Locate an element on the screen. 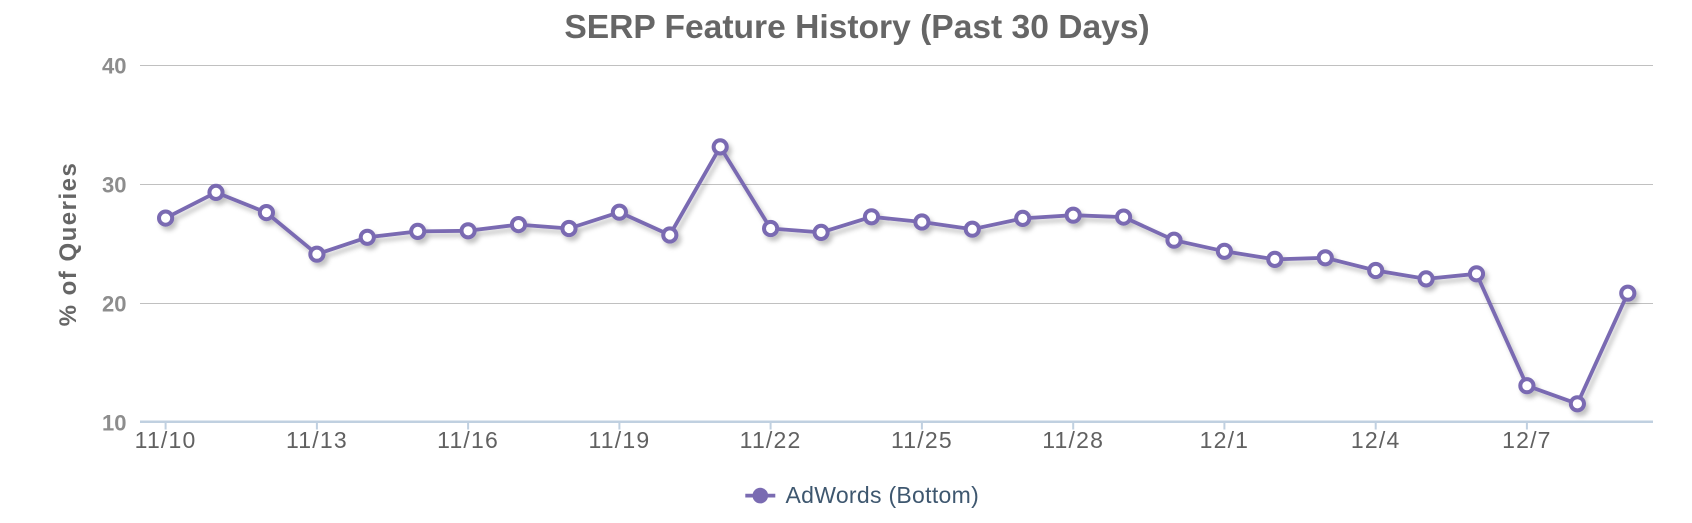  svg-text: 11/25 is located at coordinates (922, 440).